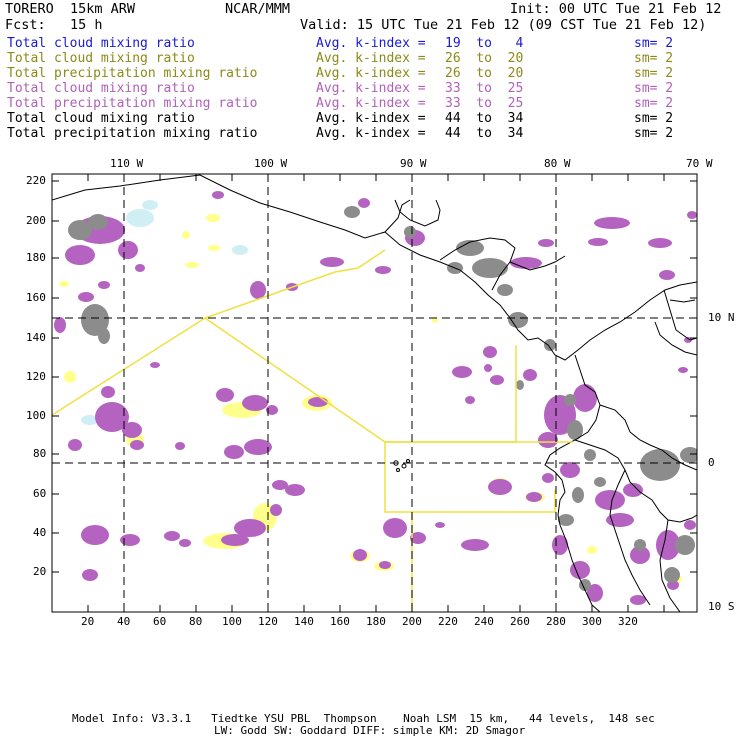 The height and width of the screenshot is (740, 740). Describe the element at coordinates (36, 180) in the screenshot. I see `y-tick-label: 220` at that location.